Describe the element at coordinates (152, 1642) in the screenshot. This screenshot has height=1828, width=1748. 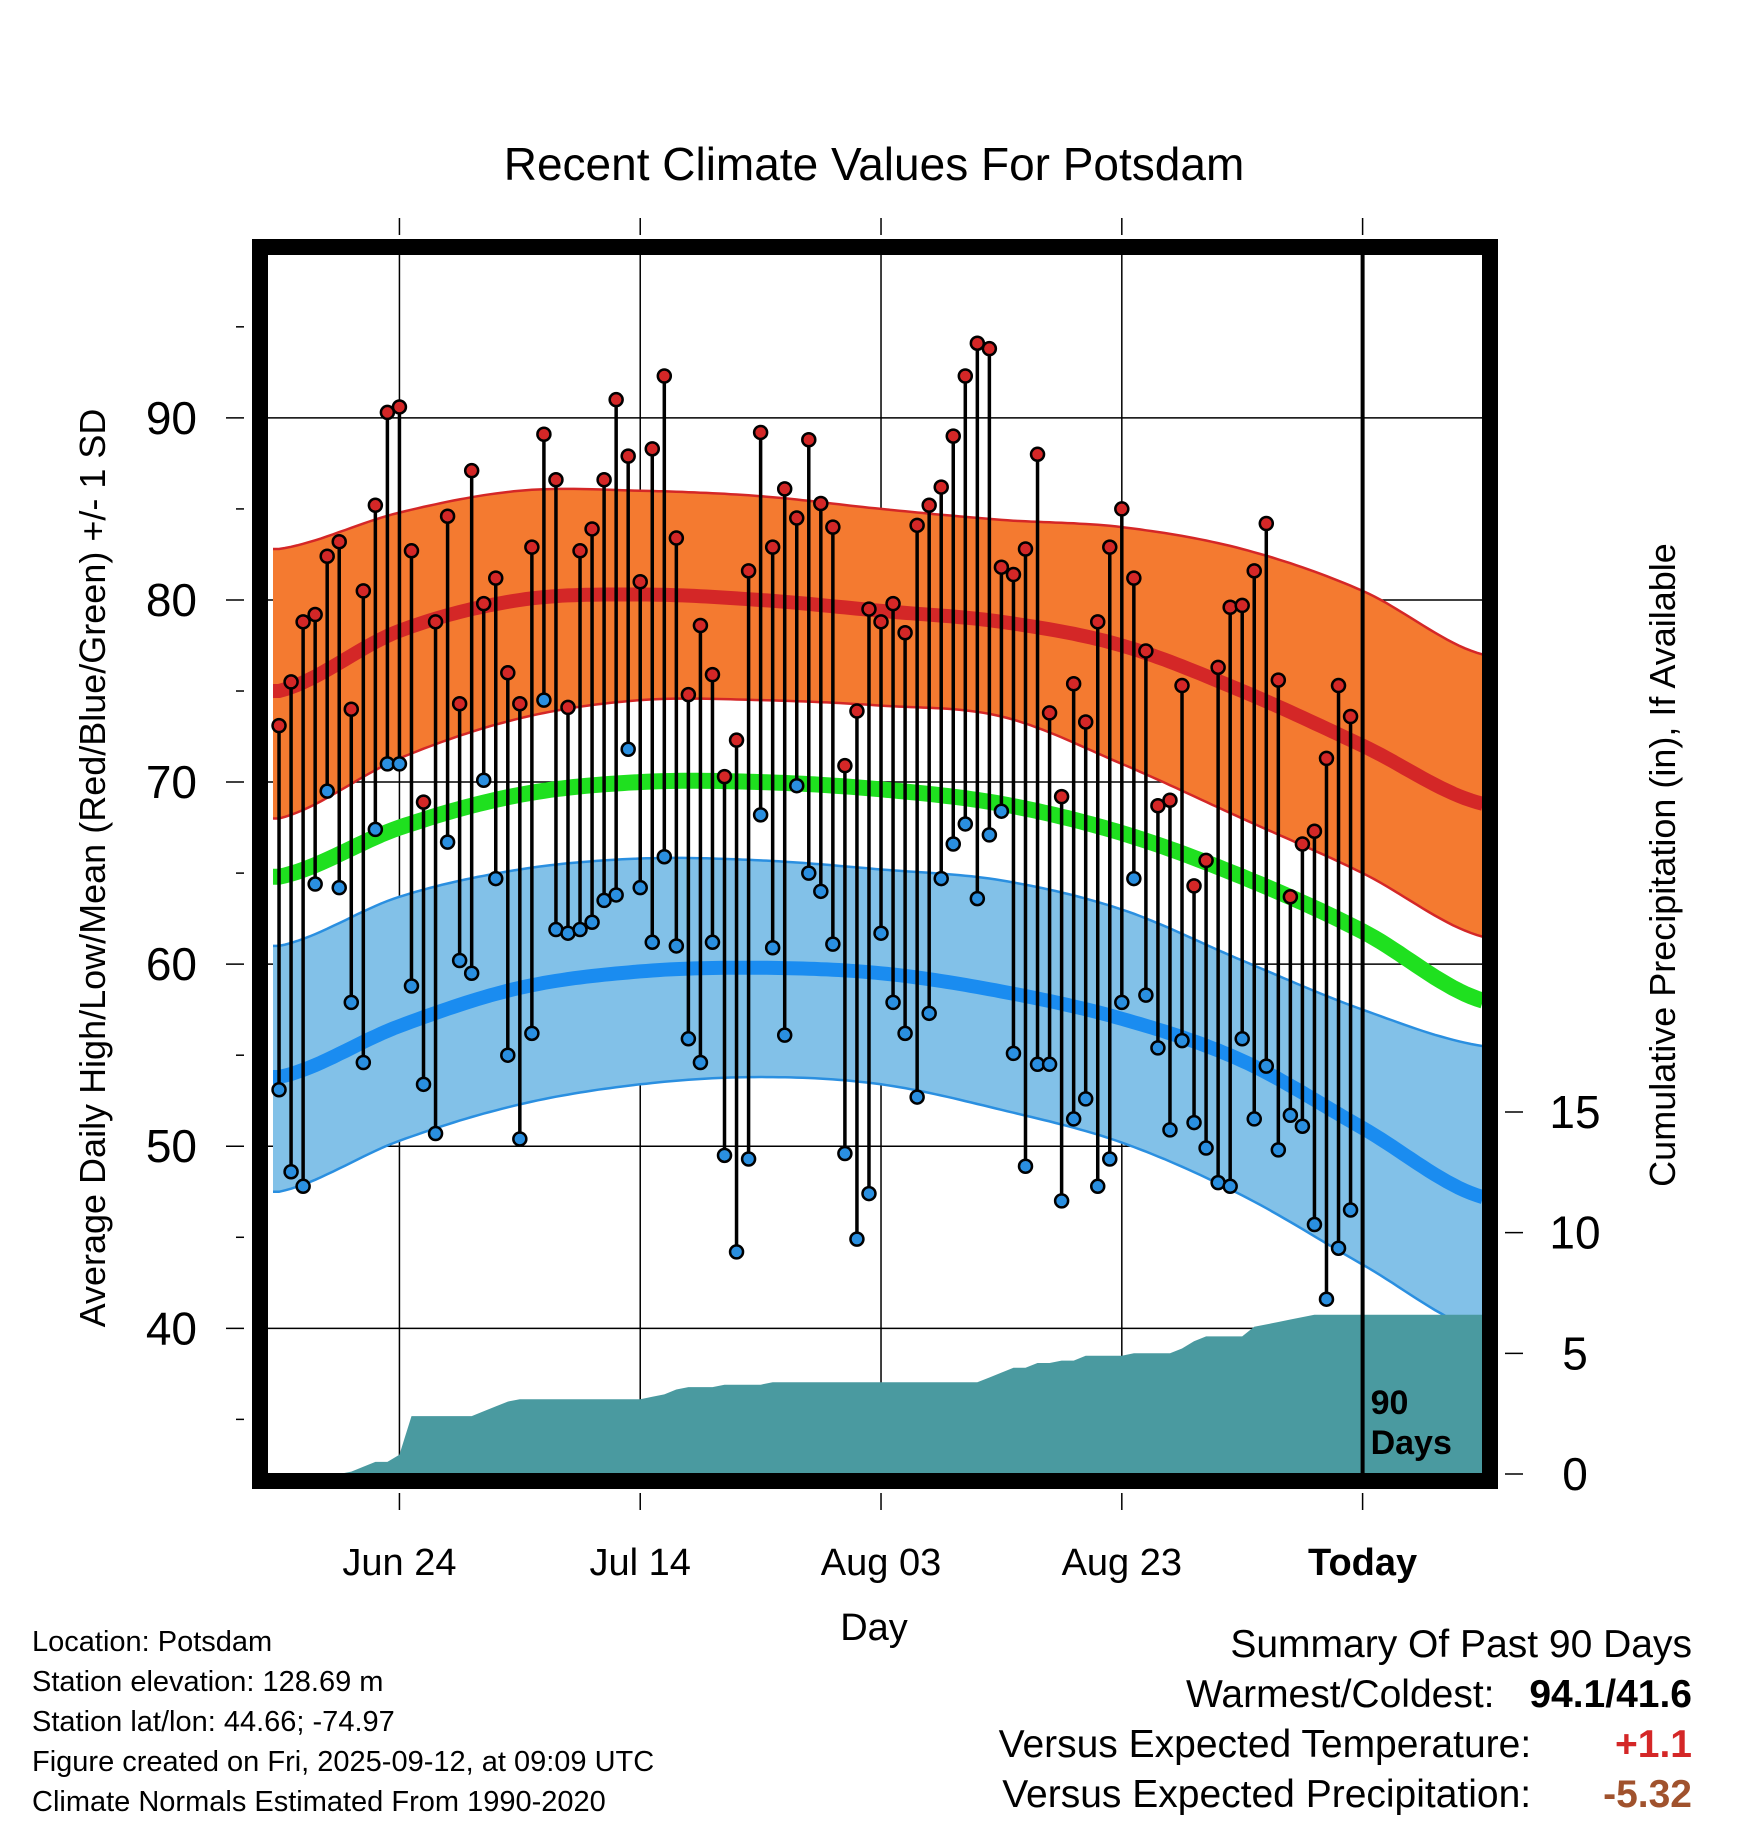
I see `station-location: Location: Potsdam` at that location.